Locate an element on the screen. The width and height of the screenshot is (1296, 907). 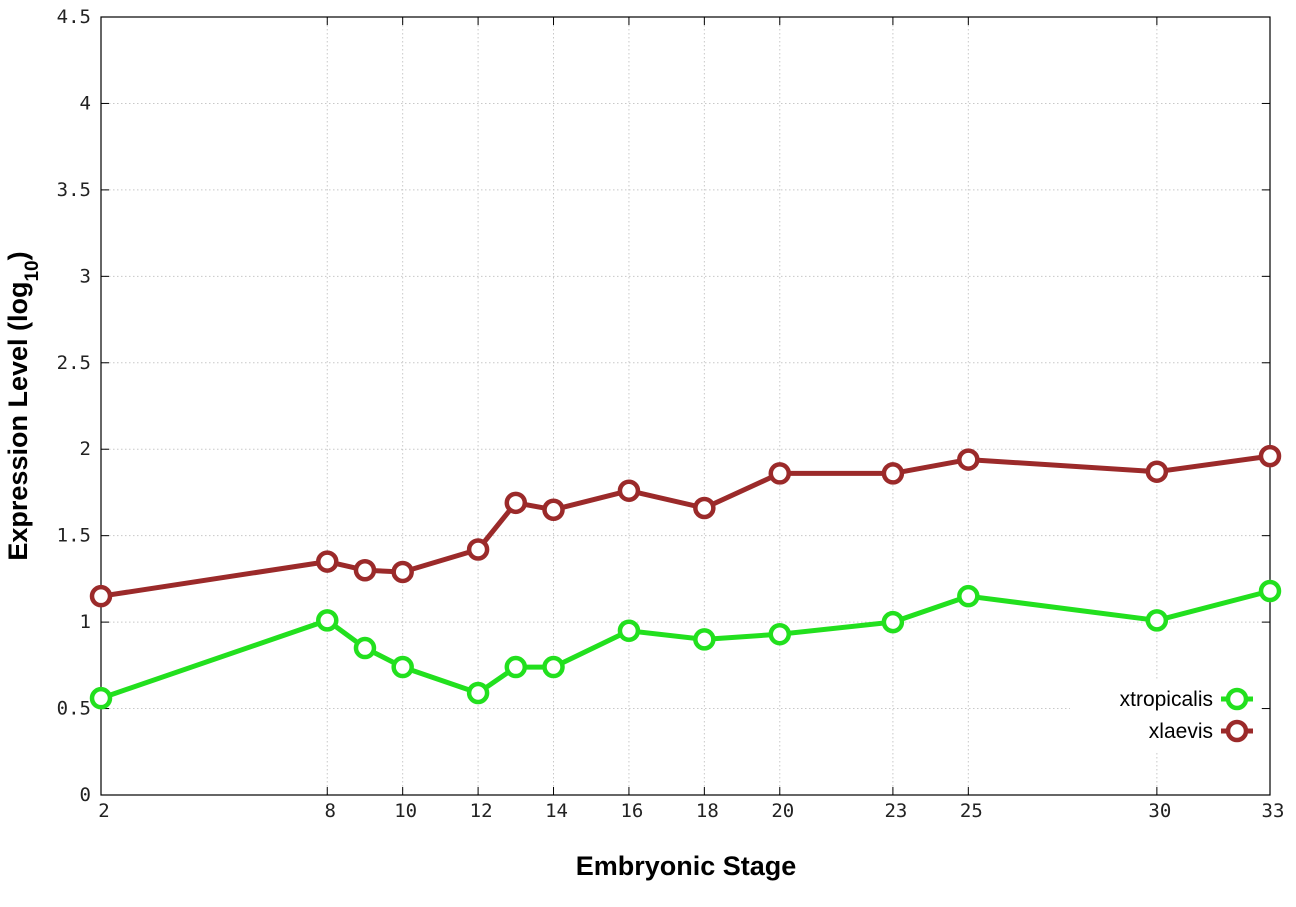
x-tick-label: 25 is located at coordinates (971, 811).